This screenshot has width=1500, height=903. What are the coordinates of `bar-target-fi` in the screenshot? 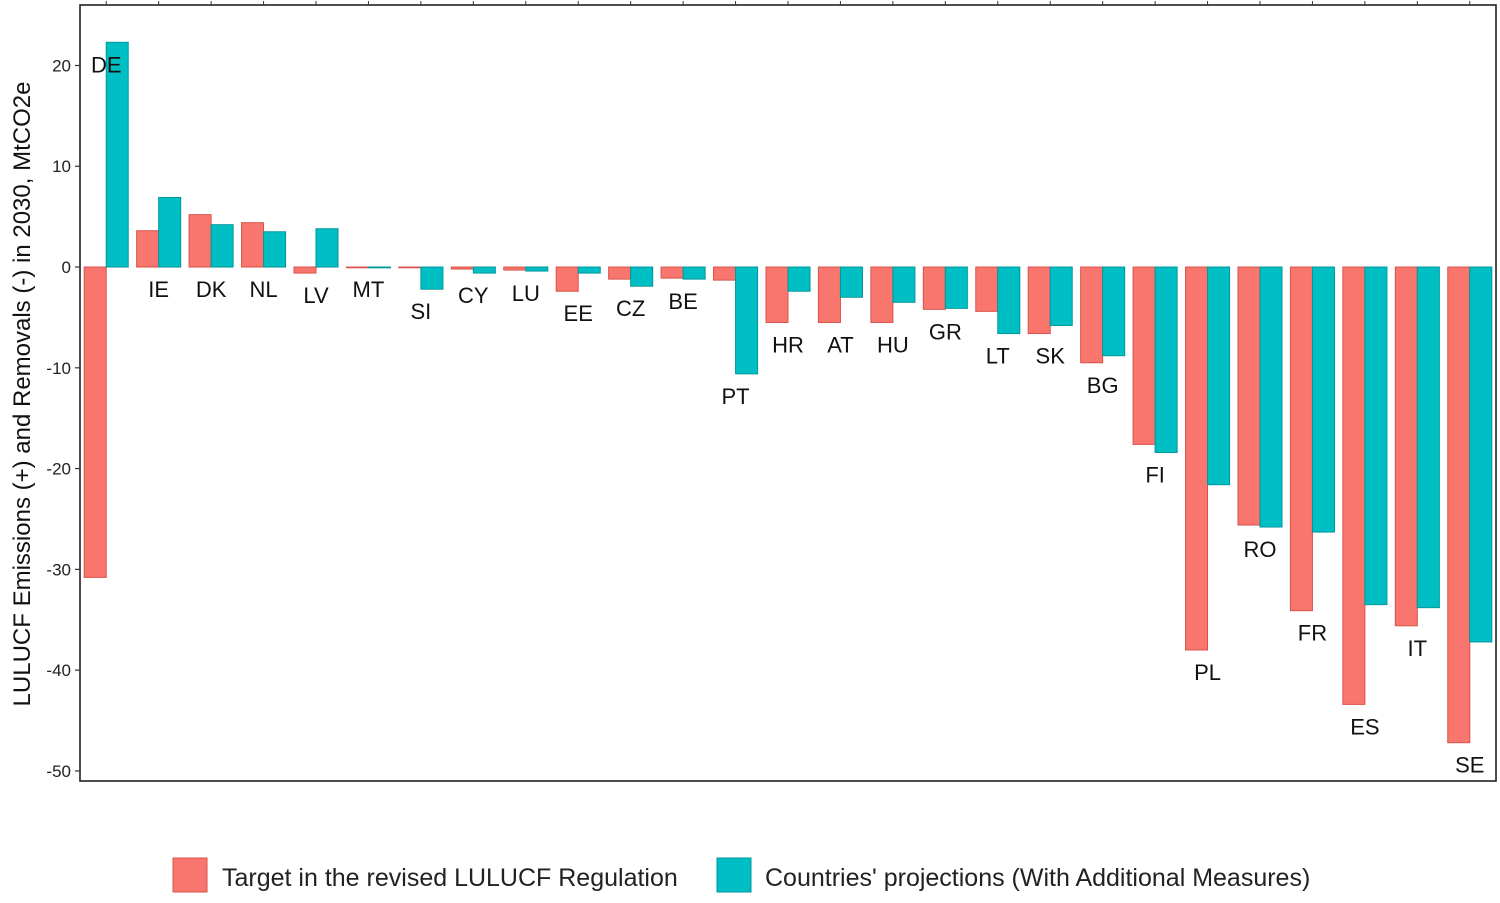 It's located at (1144, 355).